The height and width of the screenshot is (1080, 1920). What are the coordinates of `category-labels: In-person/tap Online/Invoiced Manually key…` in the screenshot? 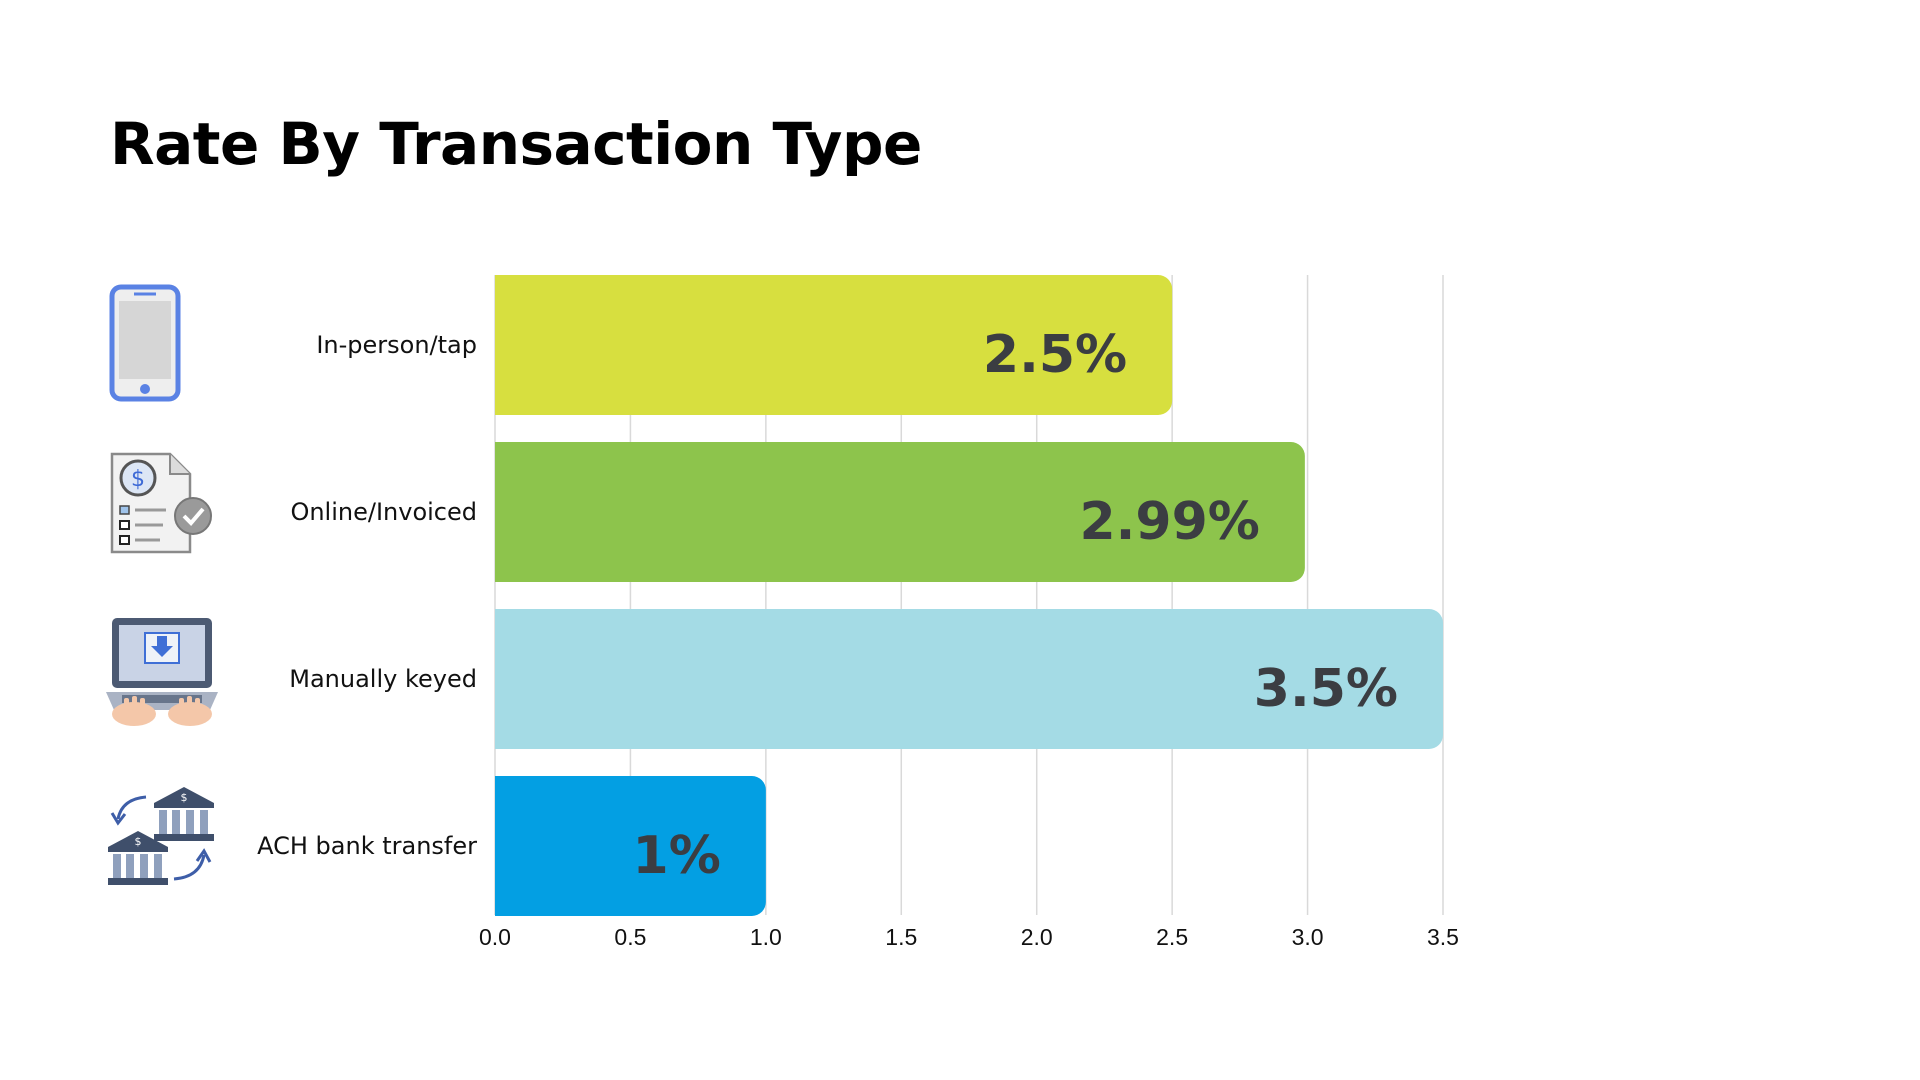 It's located at (367, 595).